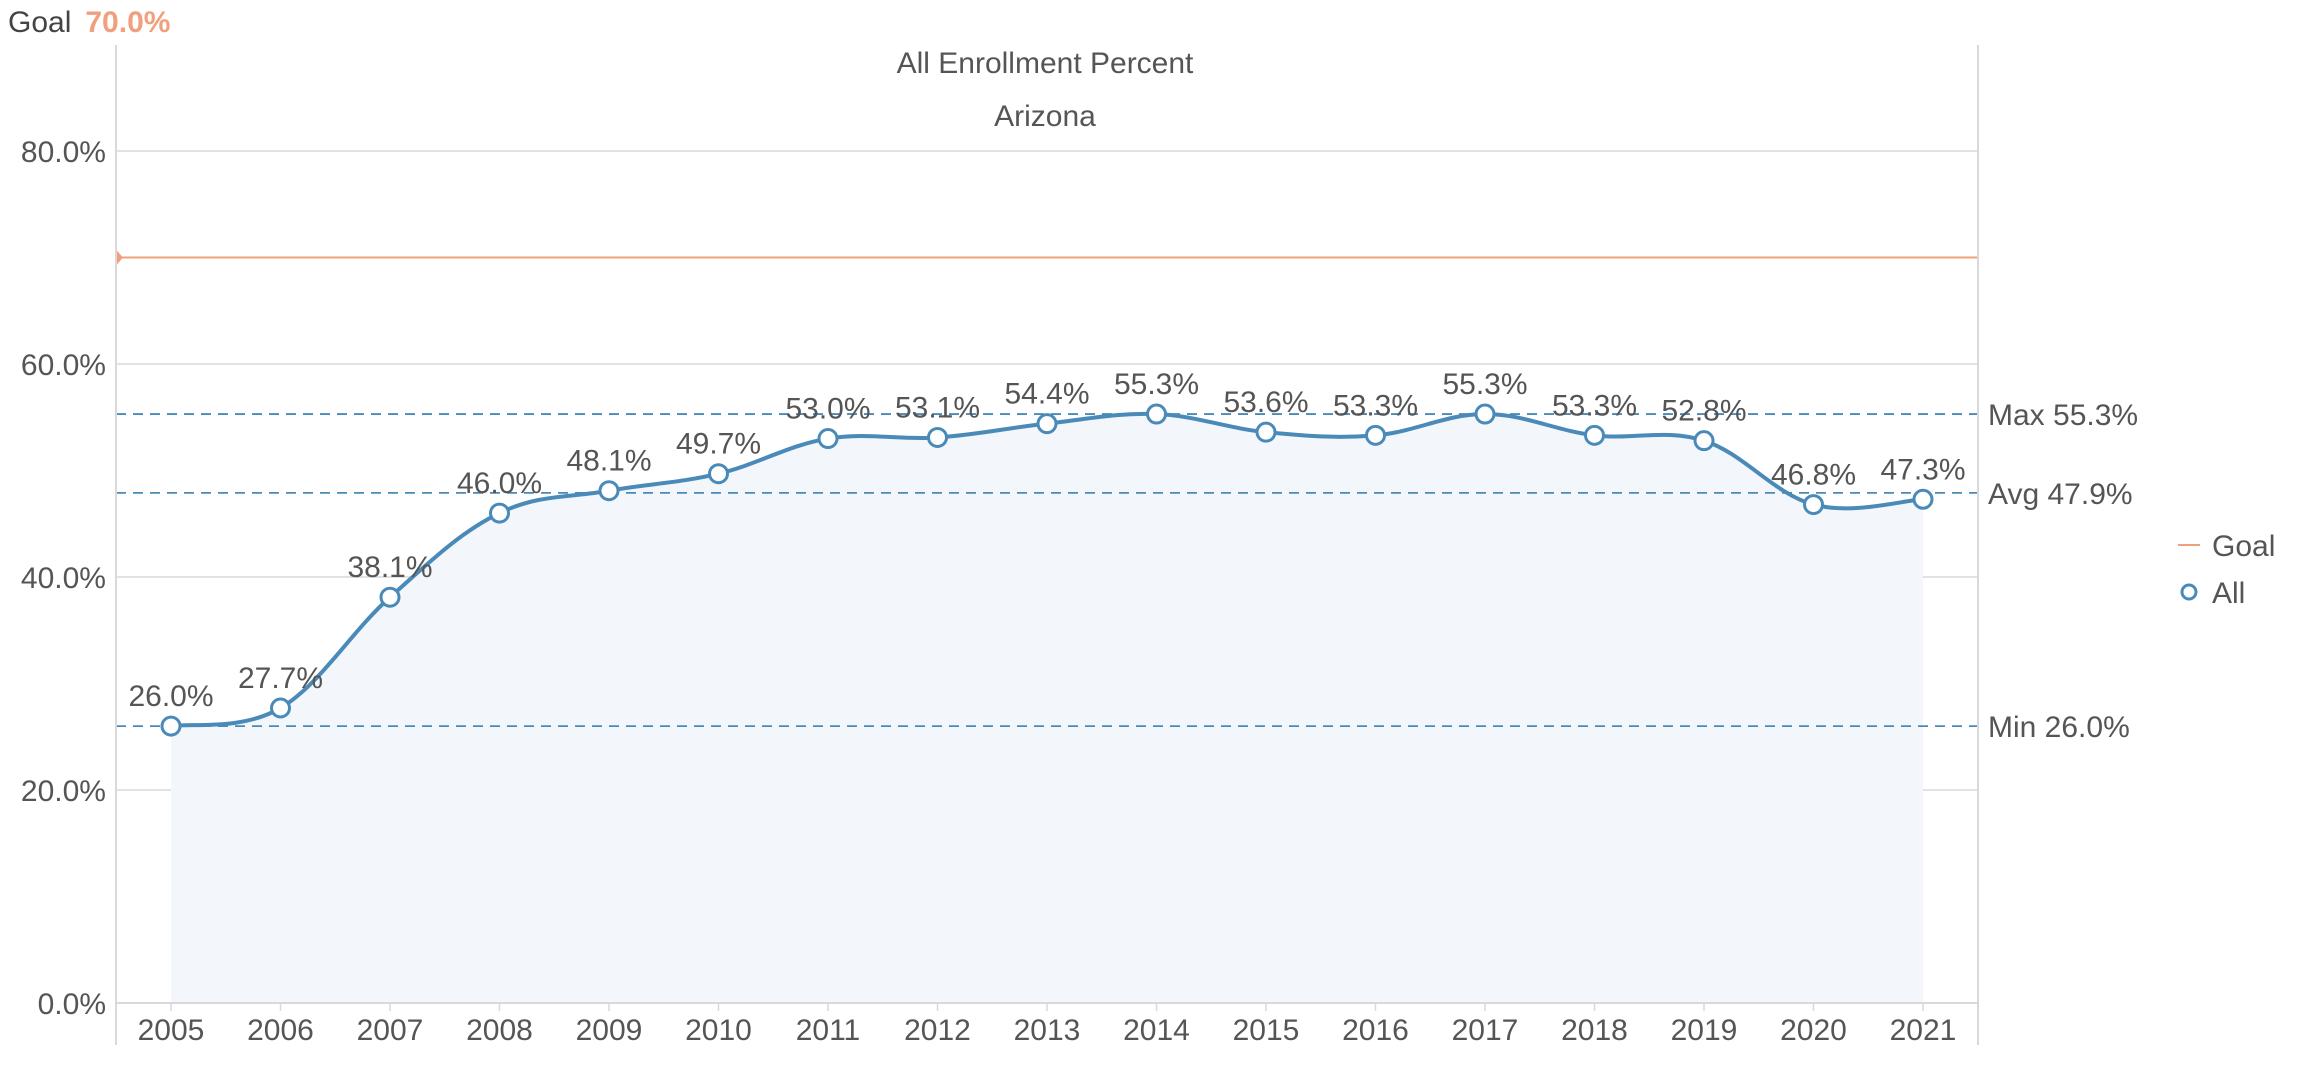  Describe the element at coordinates (63, 791) in the screenshot. I see `y-tick-label: 20.0%` at that location.